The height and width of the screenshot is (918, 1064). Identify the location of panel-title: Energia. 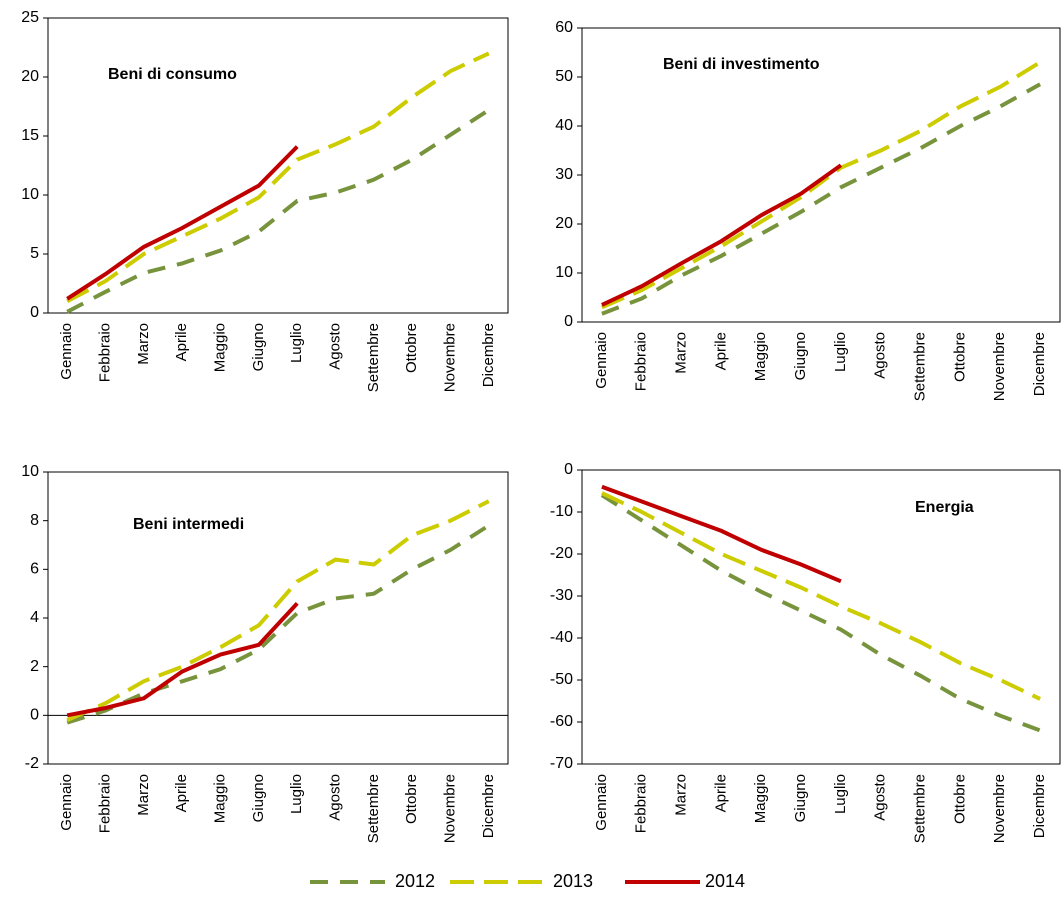
(944, 507).